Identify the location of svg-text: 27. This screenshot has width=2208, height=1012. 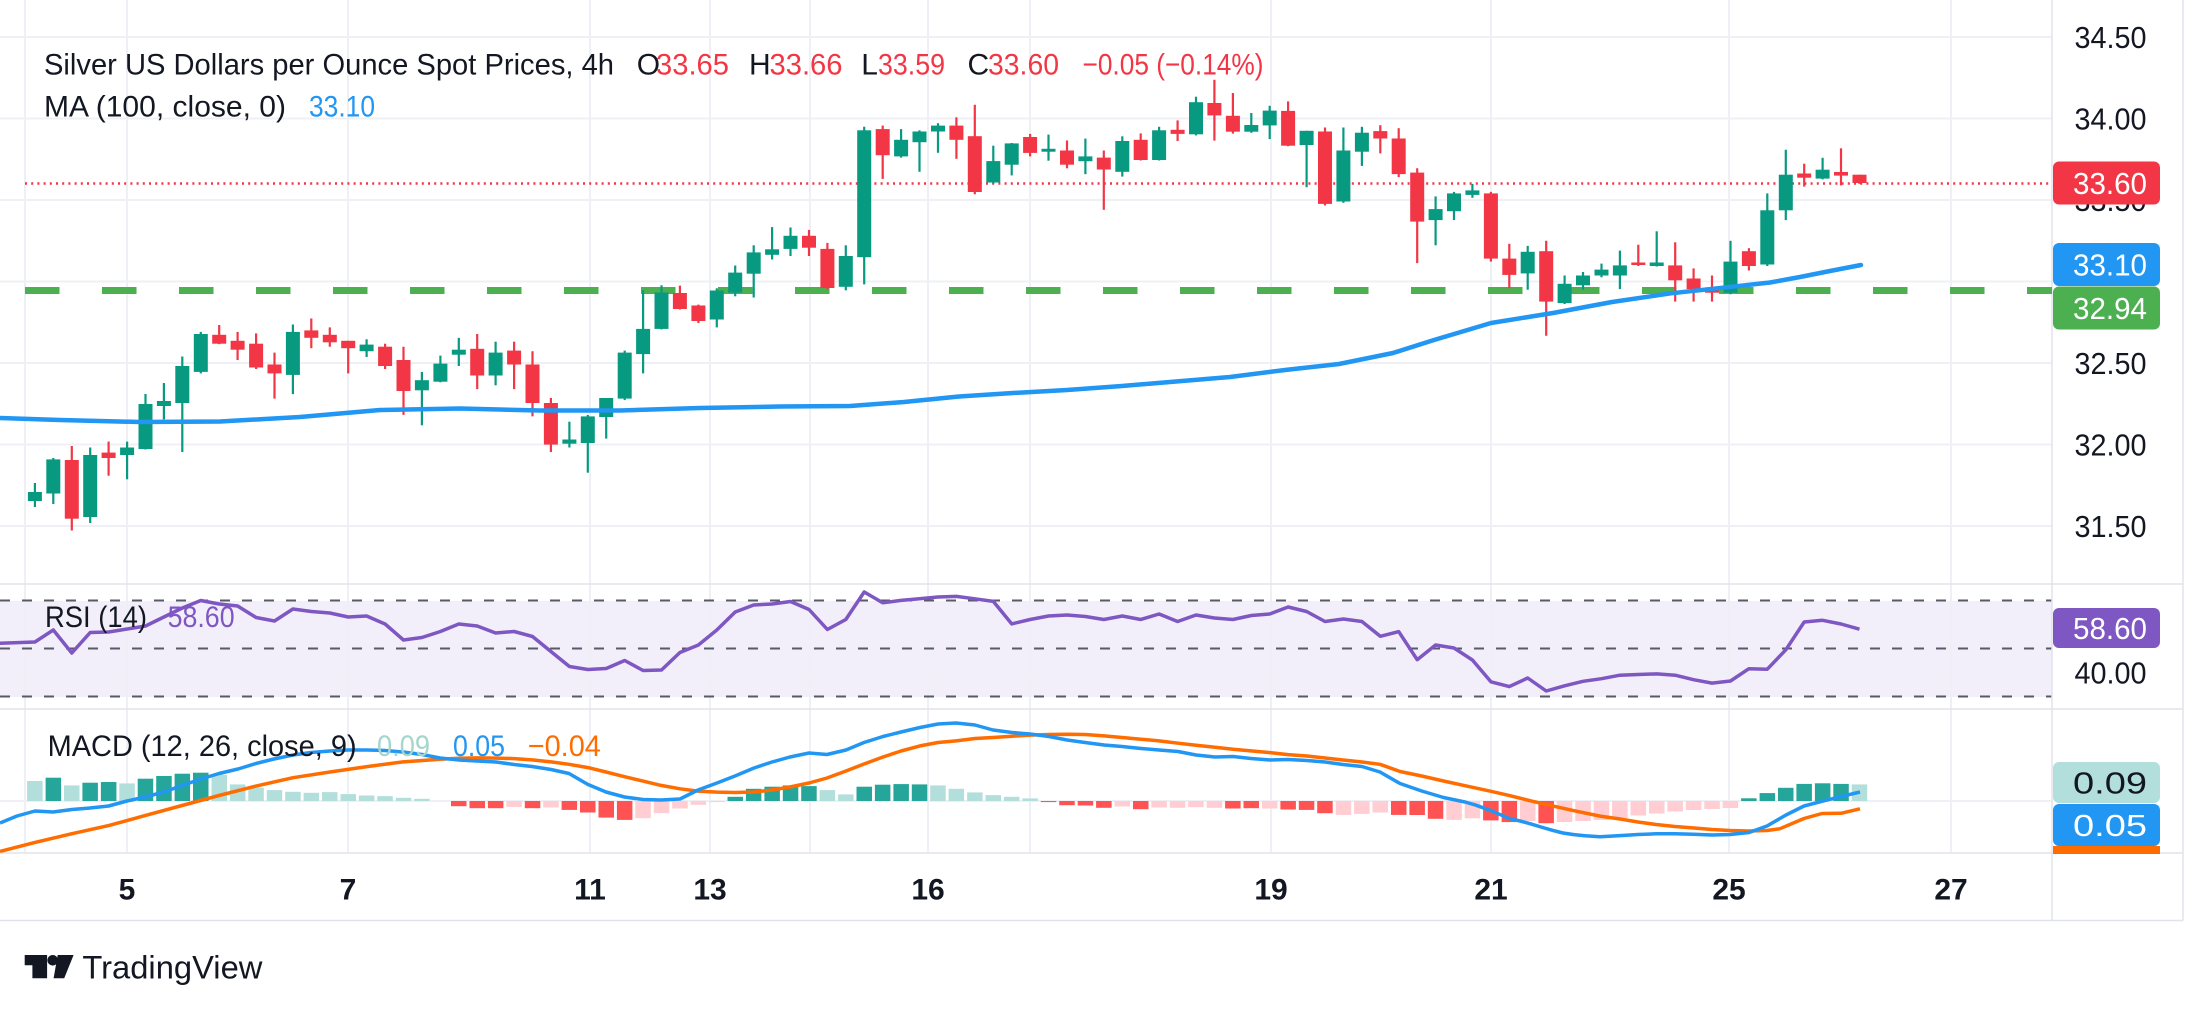
(1950, 890).